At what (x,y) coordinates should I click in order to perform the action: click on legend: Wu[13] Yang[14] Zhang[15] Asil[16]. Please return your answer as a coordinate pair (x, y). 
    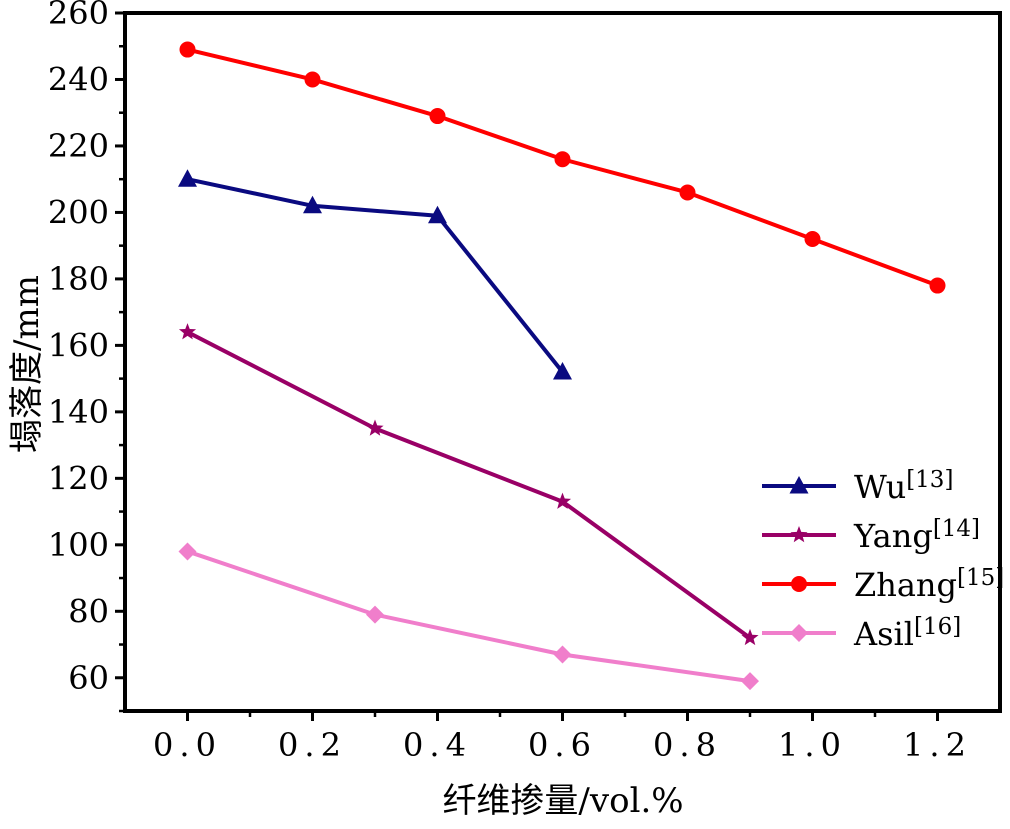
    Looking at the image, I should click on (883, 560).